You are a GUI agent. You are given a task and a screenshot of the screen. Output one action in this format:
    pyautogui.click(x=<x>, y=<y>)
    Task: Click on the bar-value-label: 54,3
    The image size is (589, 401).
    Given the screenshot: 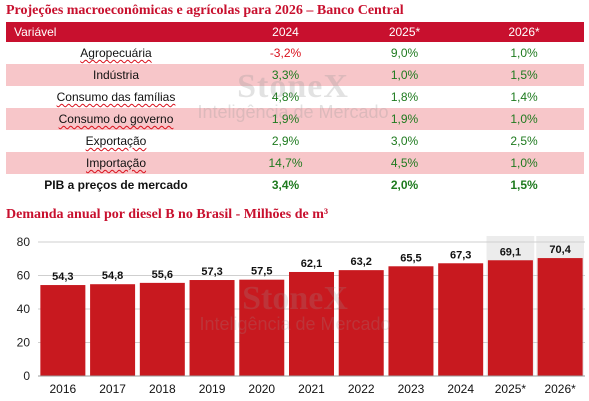 What is the action you would take?
    pyautogui.click(x=62, y=277)
    